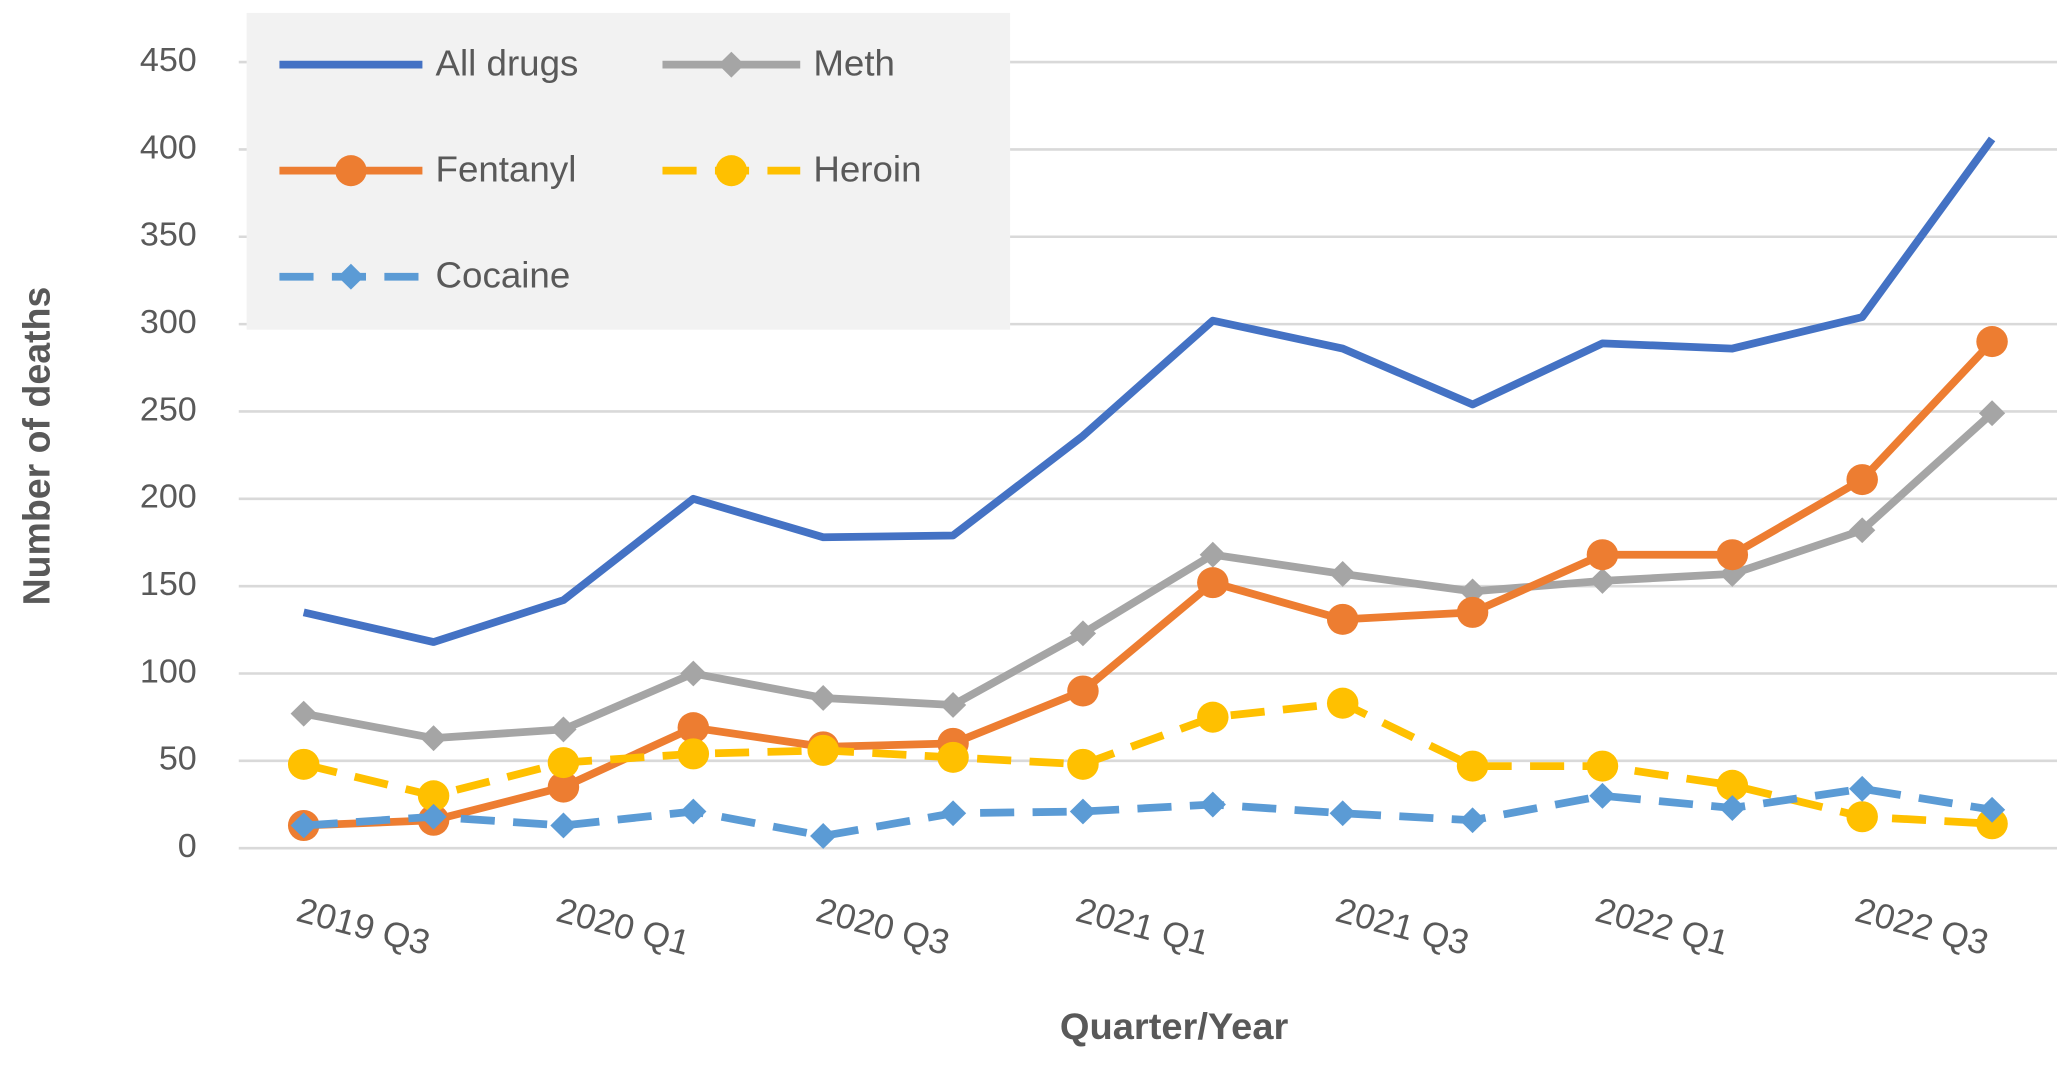 The width and height of the screenshot is (2057, 1068). Describe the element at coordinates (168, 322) in the screenshot. I see `y-tick-label: 300` at that location.